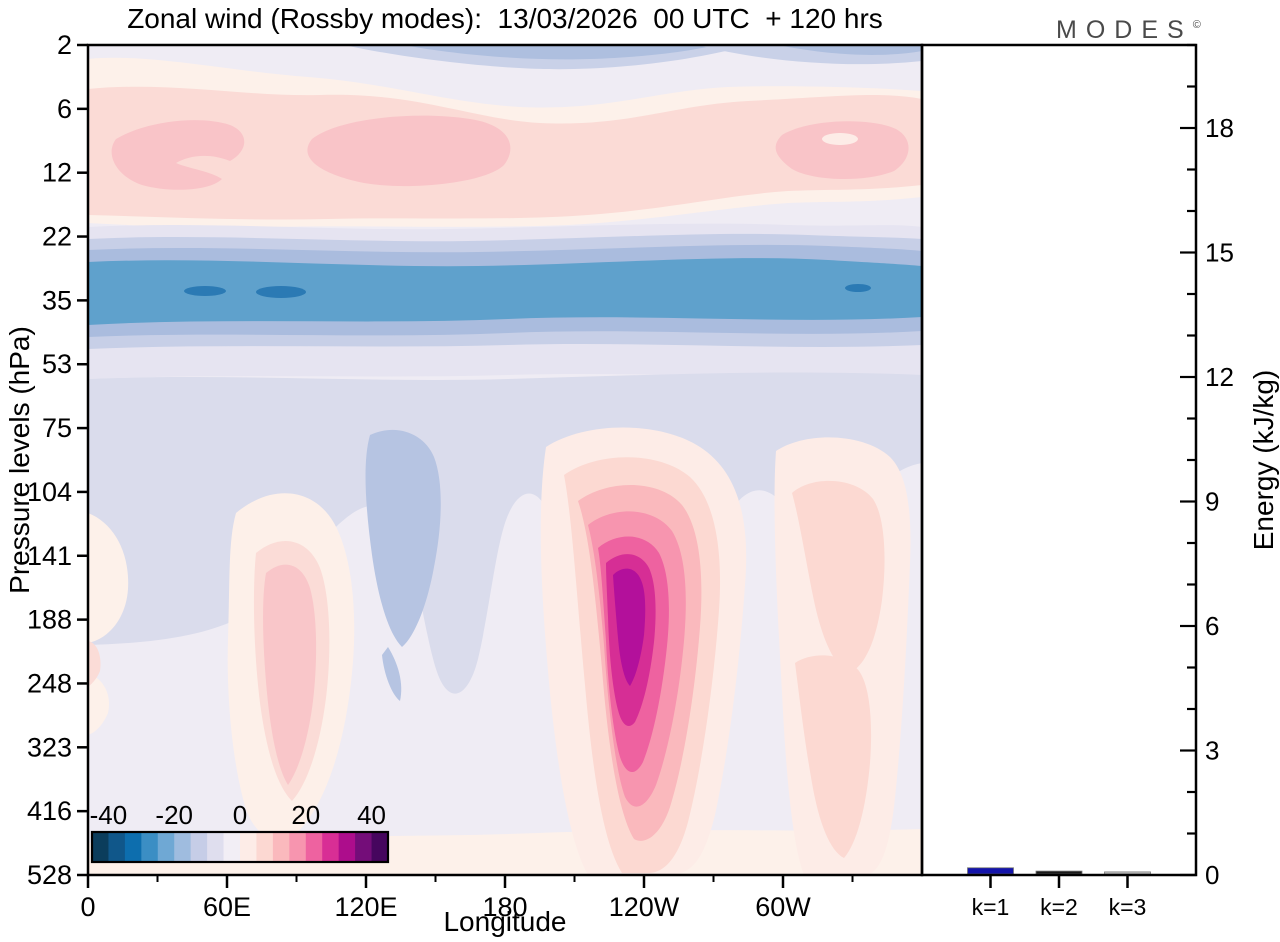  What do you see at coordinates (49, 492) in the screenshot?
I see `pressure-tick-label: 104` at bounding box center [49, 492].